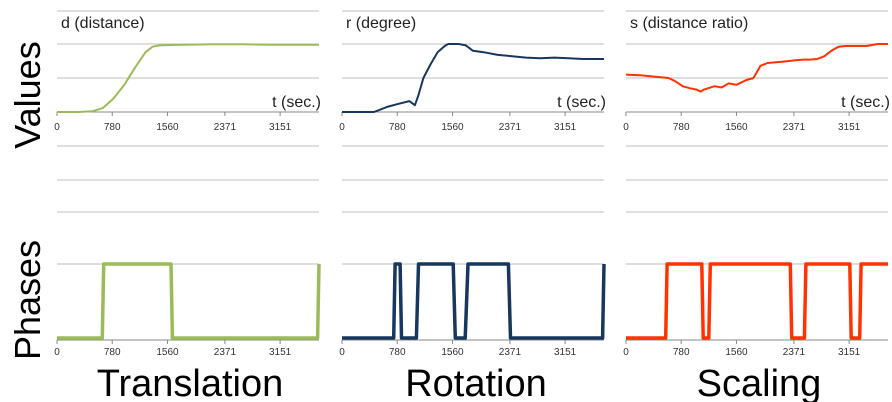 The width and height of the screenshot is (892, 402). What do you see at coordinates (27, 300) in the screenshot?
I see `phases-row-label: Phases` at bounding box center [27, 300].